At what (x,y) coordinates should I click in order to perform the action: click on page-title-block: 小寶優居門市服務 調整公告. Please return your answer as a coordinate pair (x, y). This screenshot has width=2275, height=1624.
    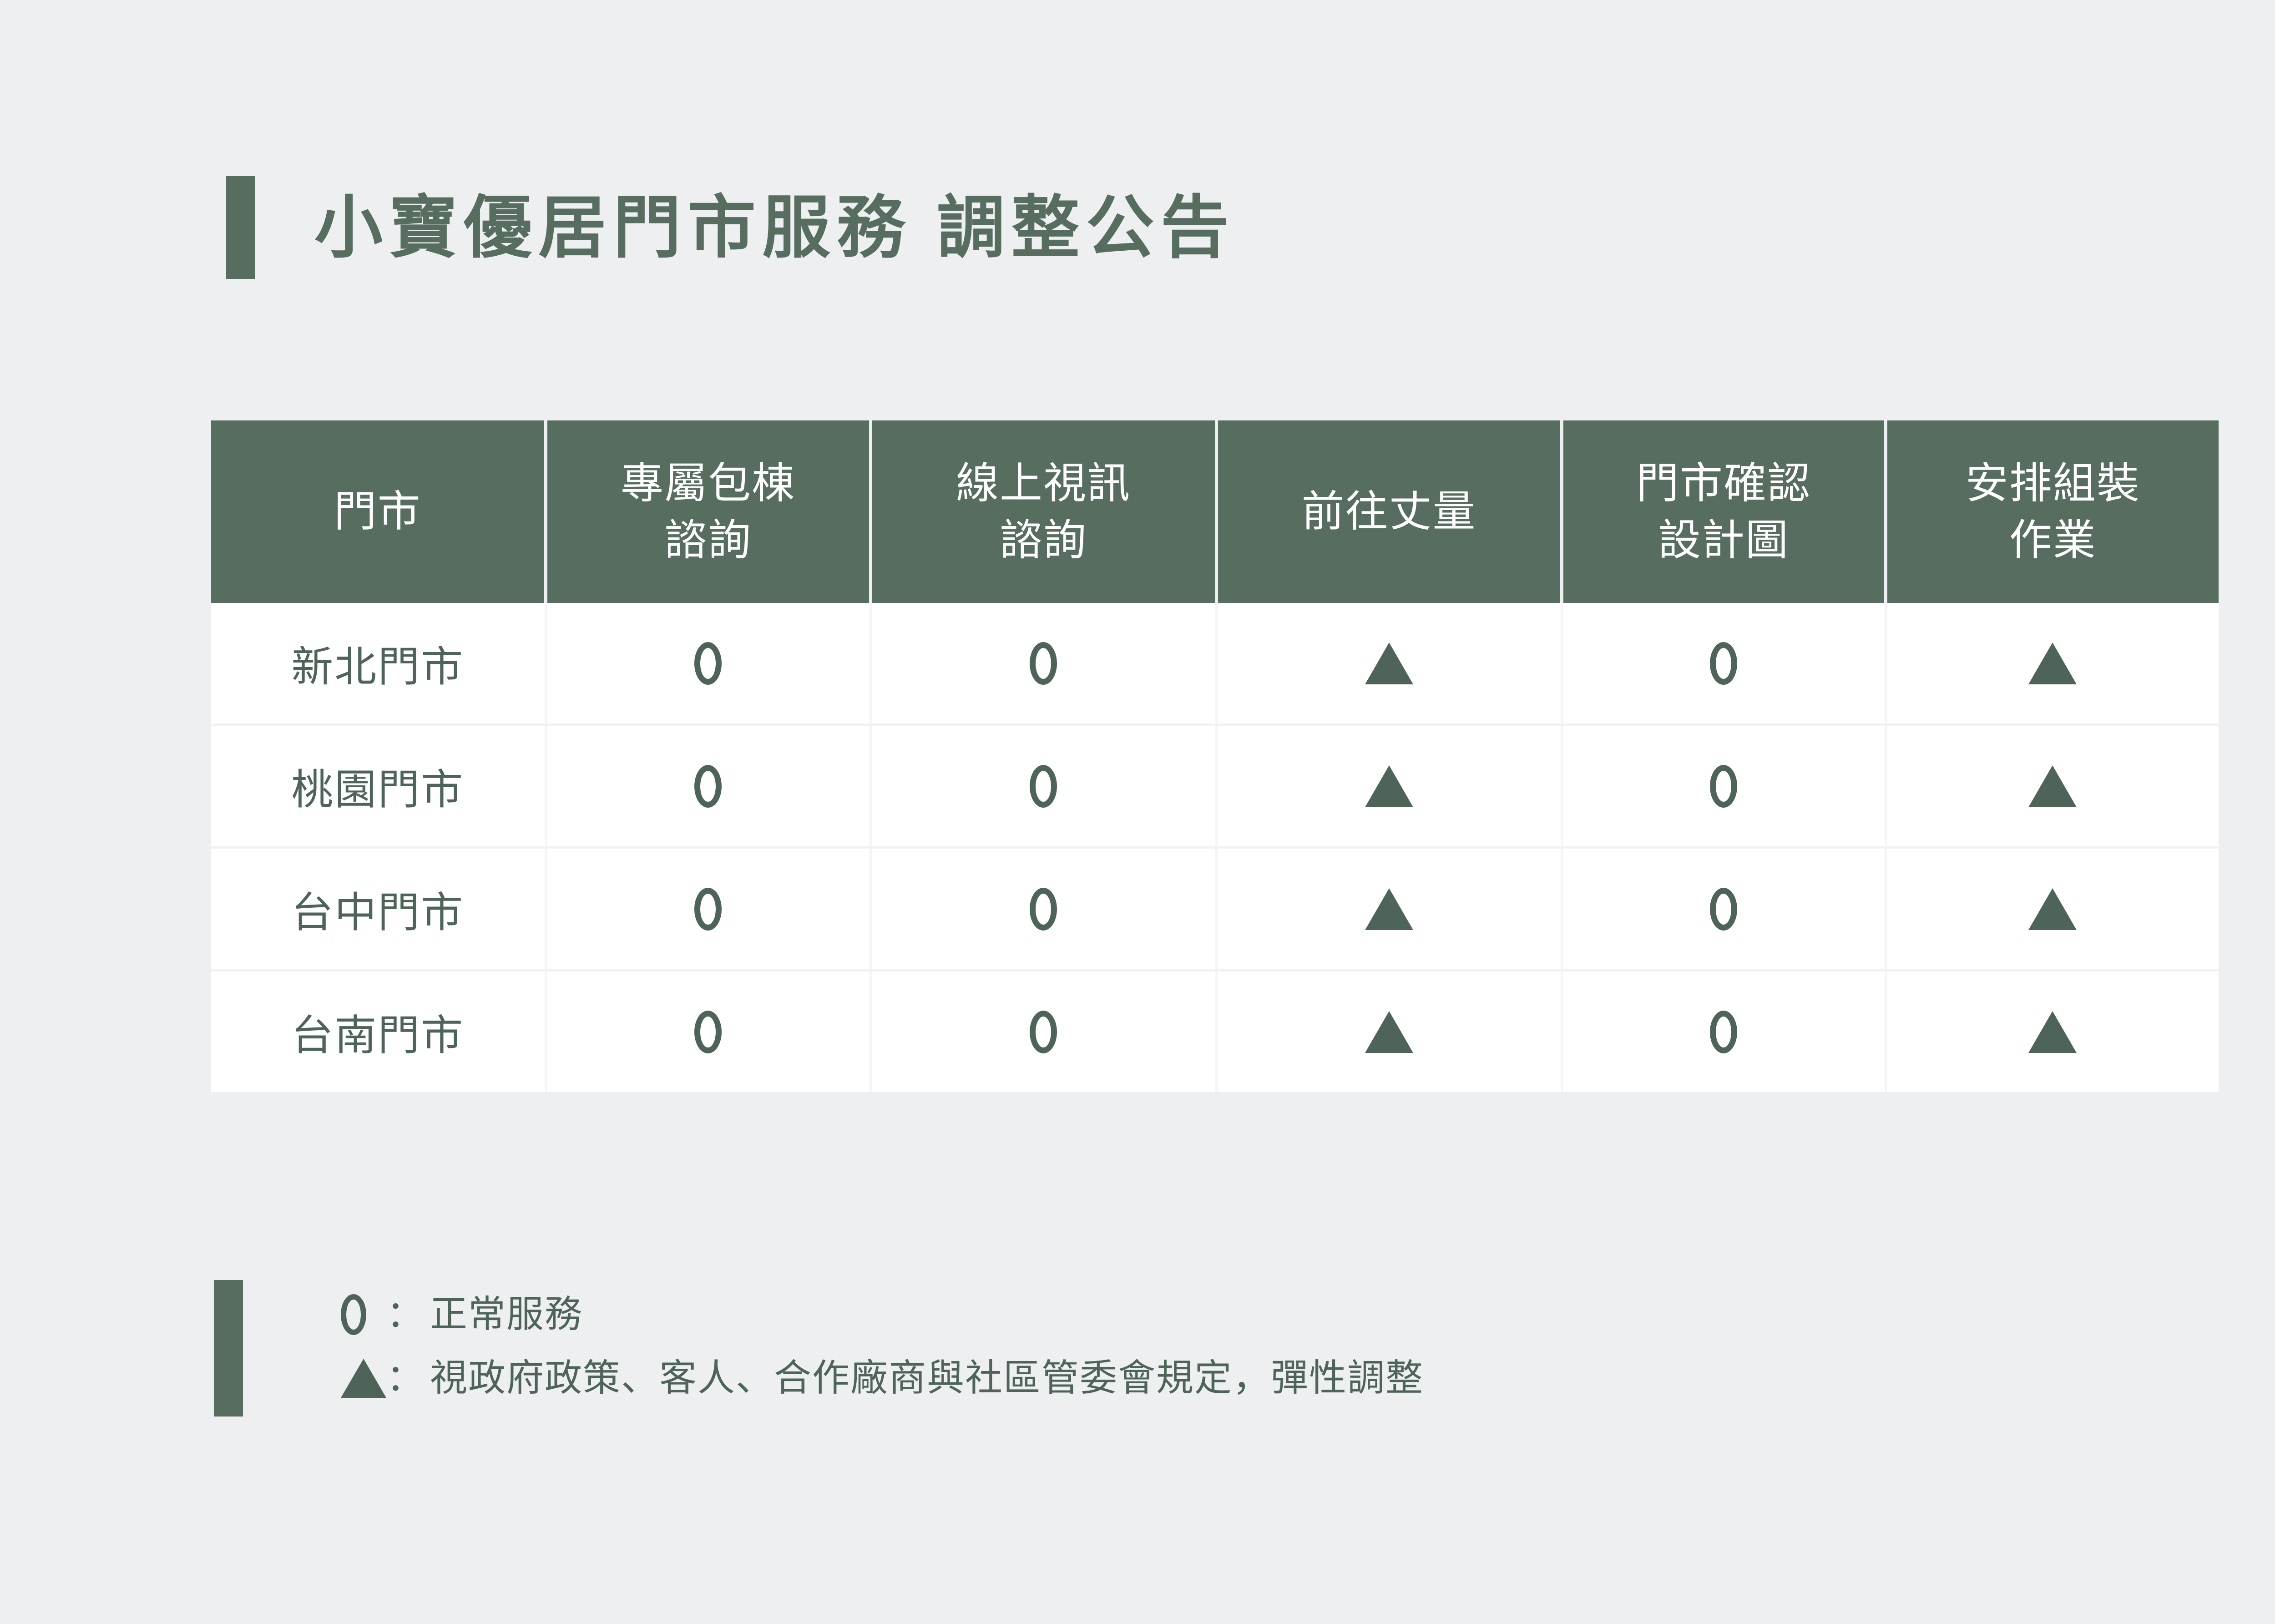
    Looking at the image, I should click on (731, 228).